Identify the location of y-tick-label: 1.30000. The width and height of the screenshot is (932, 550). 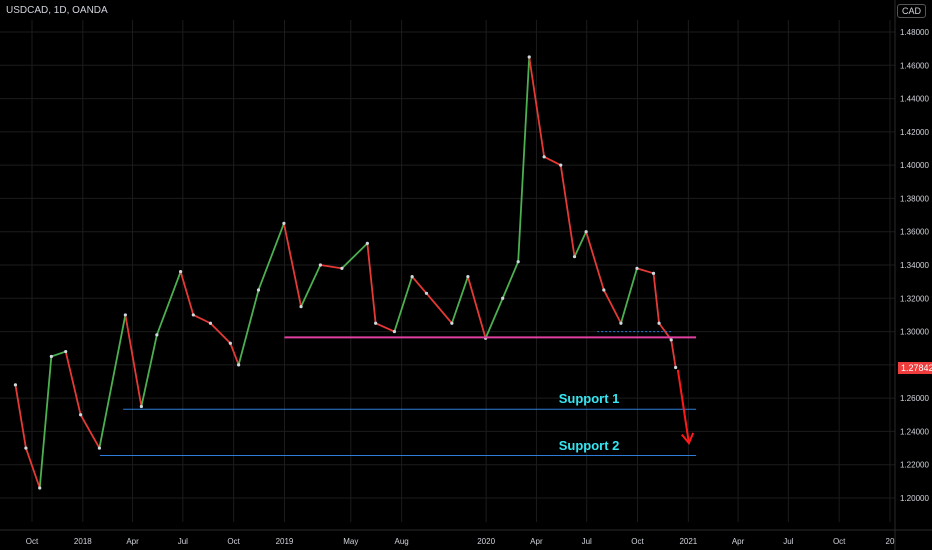
(914, 332).